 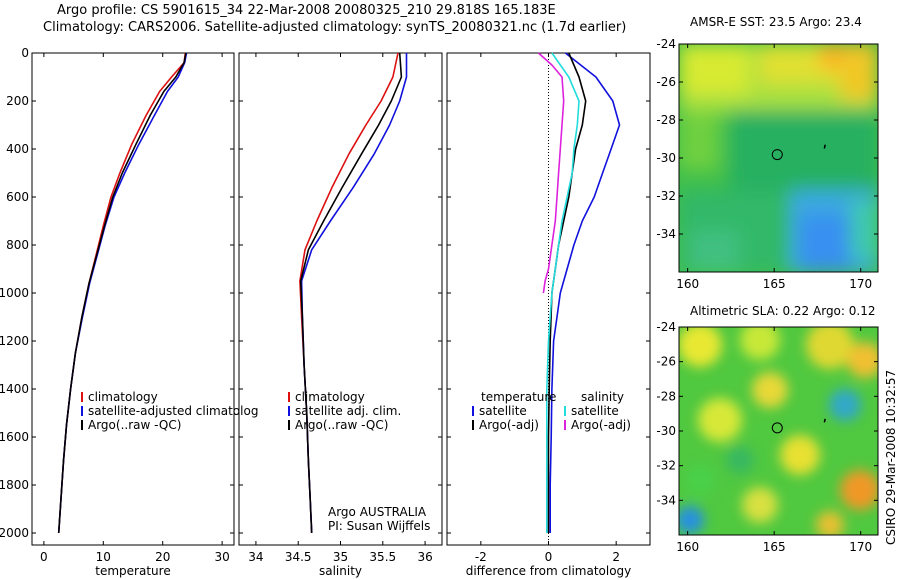 I want to click on x-tick-label: -2, so click(x=481, y=557).